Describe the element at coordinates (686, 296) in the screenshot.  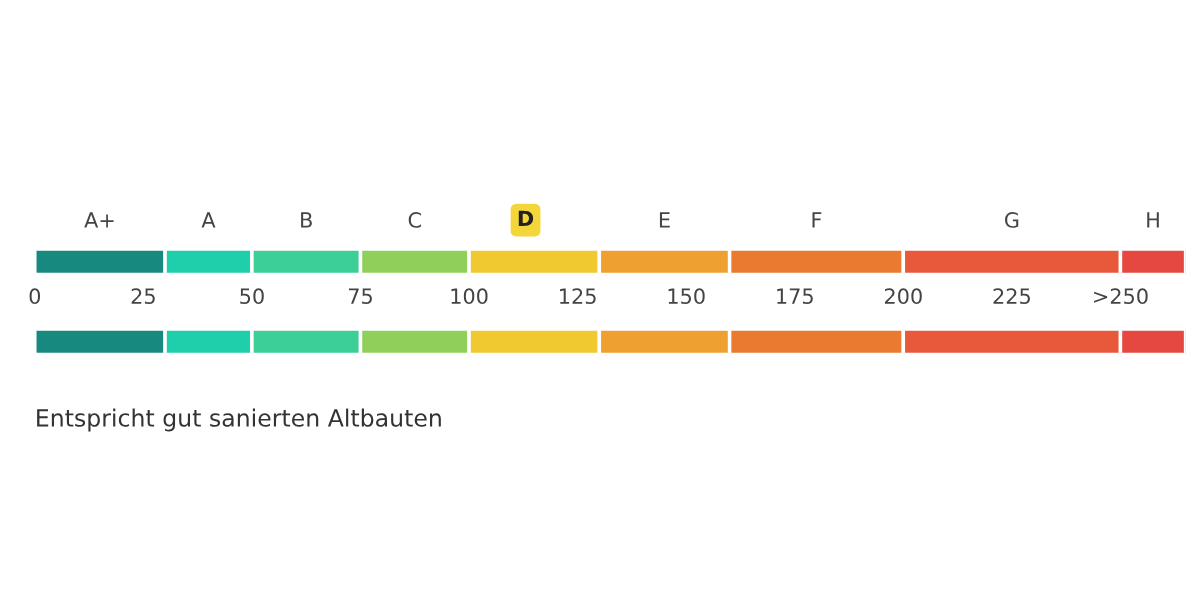
I see `x-tick-label: 150` at that location.